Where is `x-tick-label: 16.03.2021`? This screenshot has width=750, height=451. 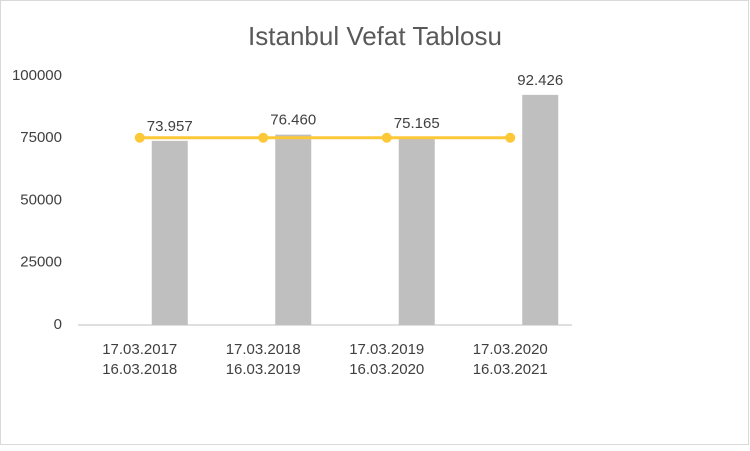 x-tick-label: 16.03.2021 is located at coordinates (510, 369).